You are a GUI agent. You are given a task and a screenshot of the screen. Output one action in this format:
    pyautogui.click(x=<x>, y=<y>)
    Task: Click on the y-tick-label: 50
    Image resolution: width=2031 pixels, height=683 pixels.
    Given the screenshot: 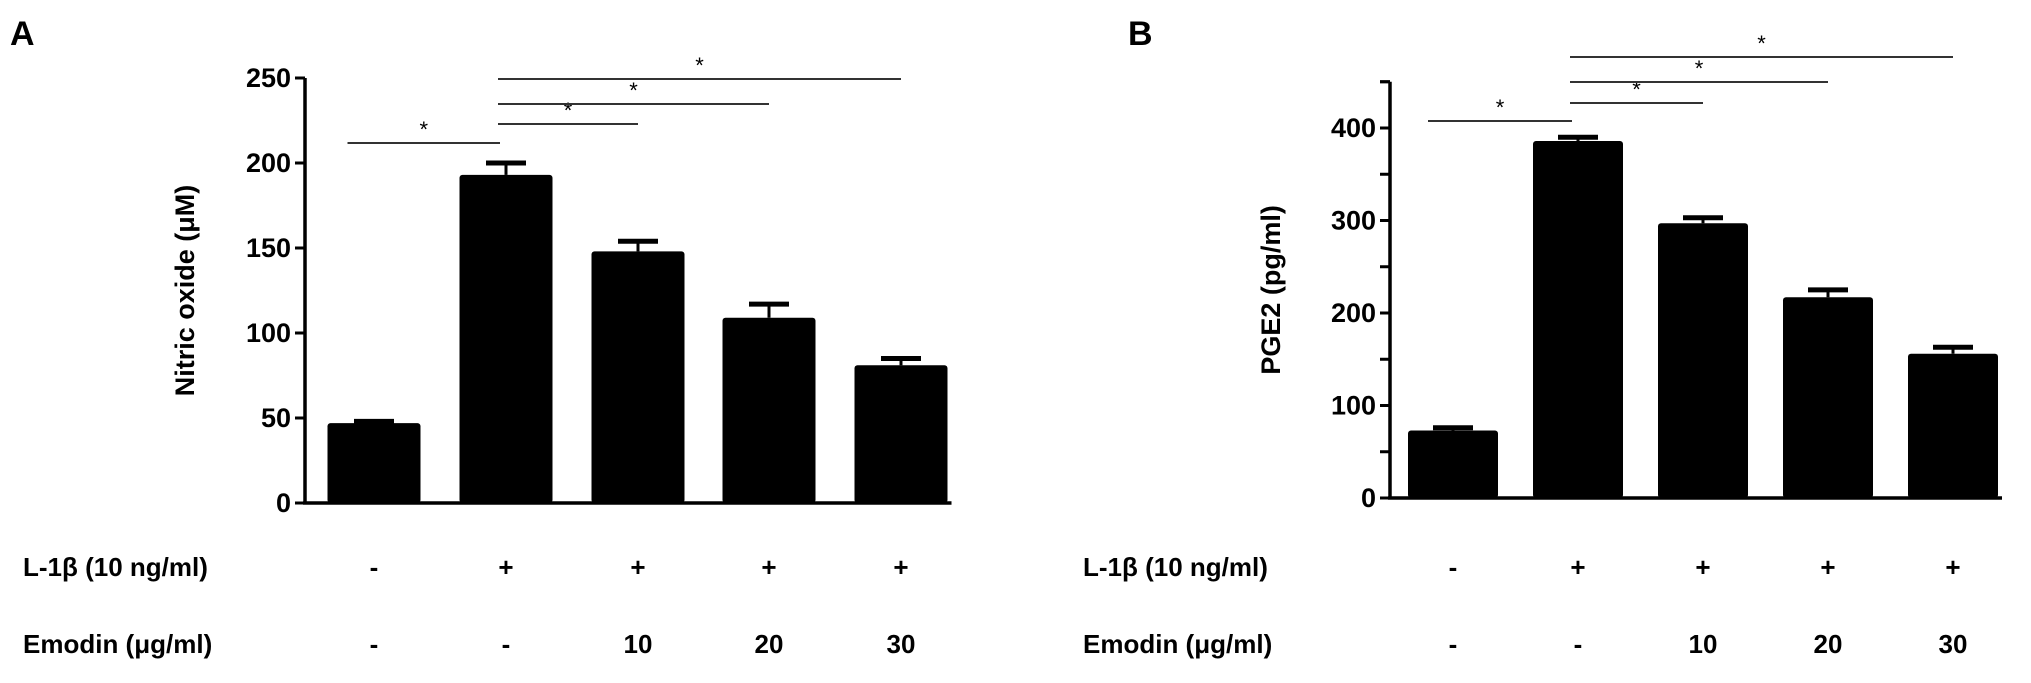 What is the action you would take?
    pyautogui.click(x=276, y=418)
    